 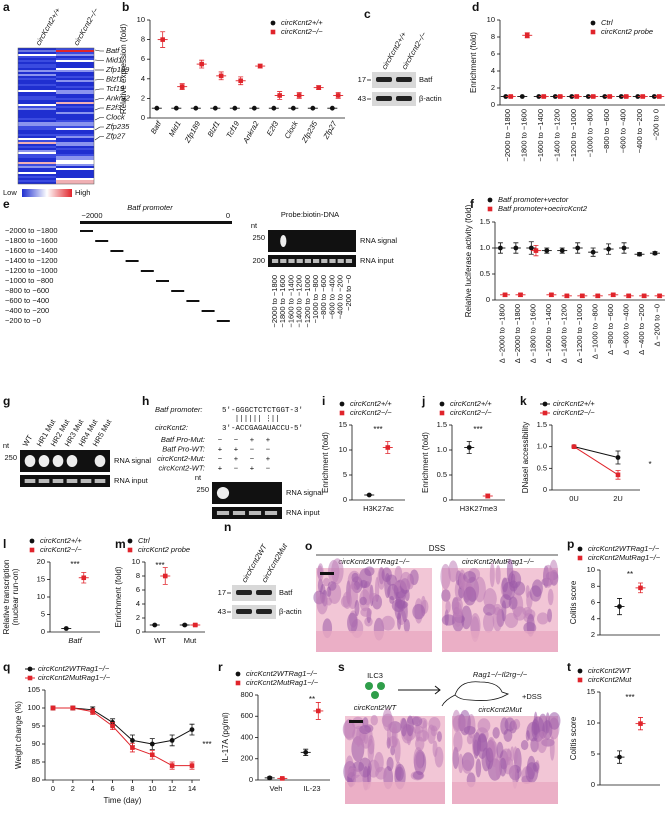 What do you see at coordinates (31, 270) in the screenshot?
I see `fragment-label: −1200 to −1000` at bounding box center [31, 270].